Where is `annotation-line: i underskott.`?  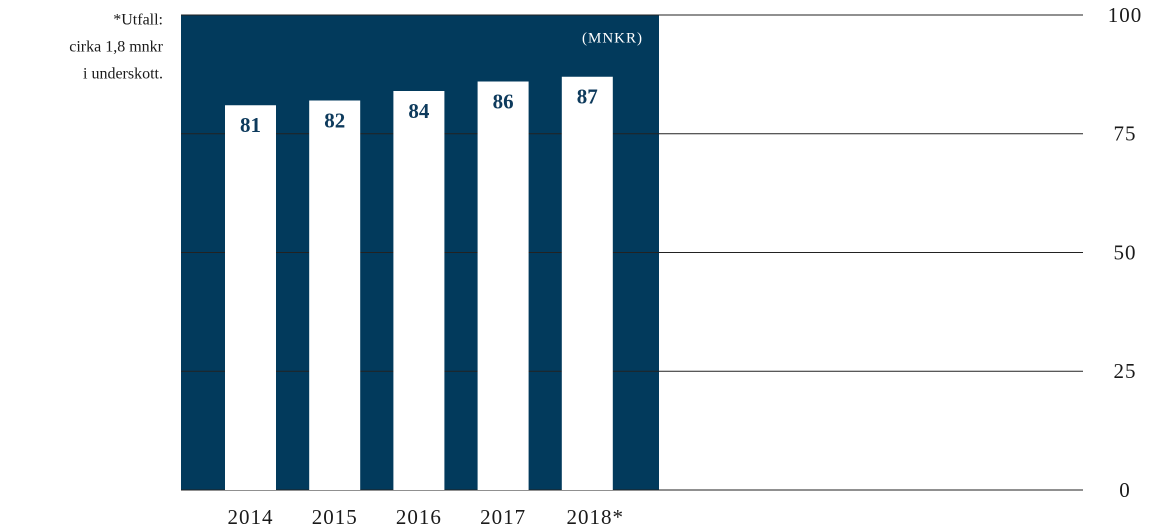 annotation-line: i underskott. is located at coordinates (123, 74).